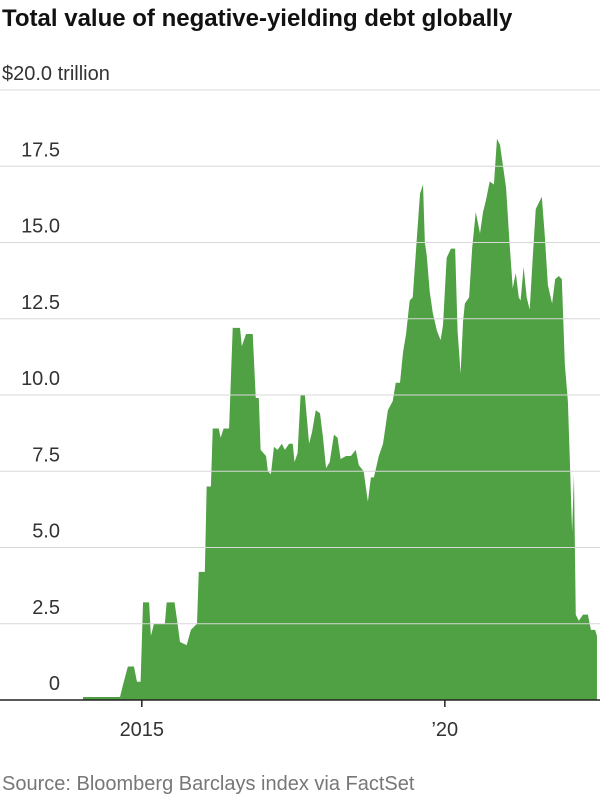 The height and width of the screenshot is (800, 600). What do you see at coordinates (40, 379) in the screenshot?
I see `y-tick-label: 10.0` at bounding box center [40, 379].